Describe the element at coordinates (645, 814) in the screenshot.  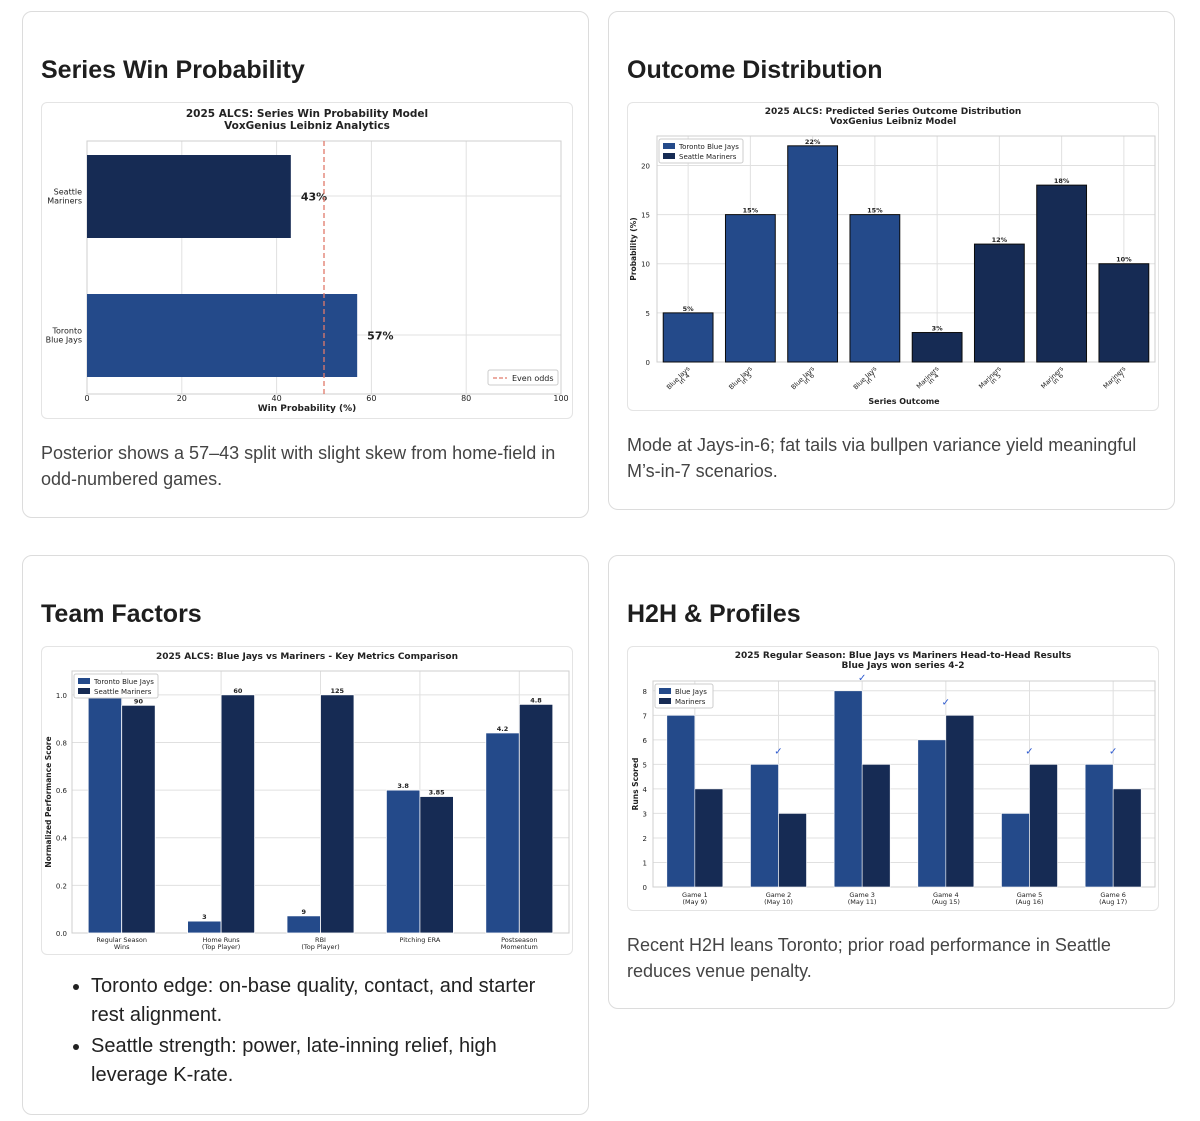
I see `y-tick-label: 3` at that location.